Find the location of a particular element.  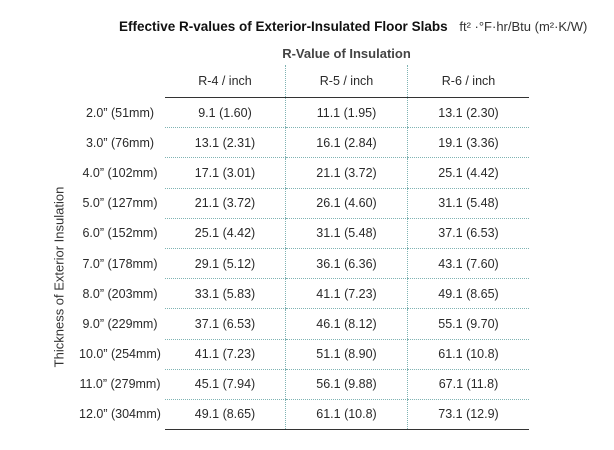

row-header: 5.0” (127mm) is located at coordinates (120, 203).